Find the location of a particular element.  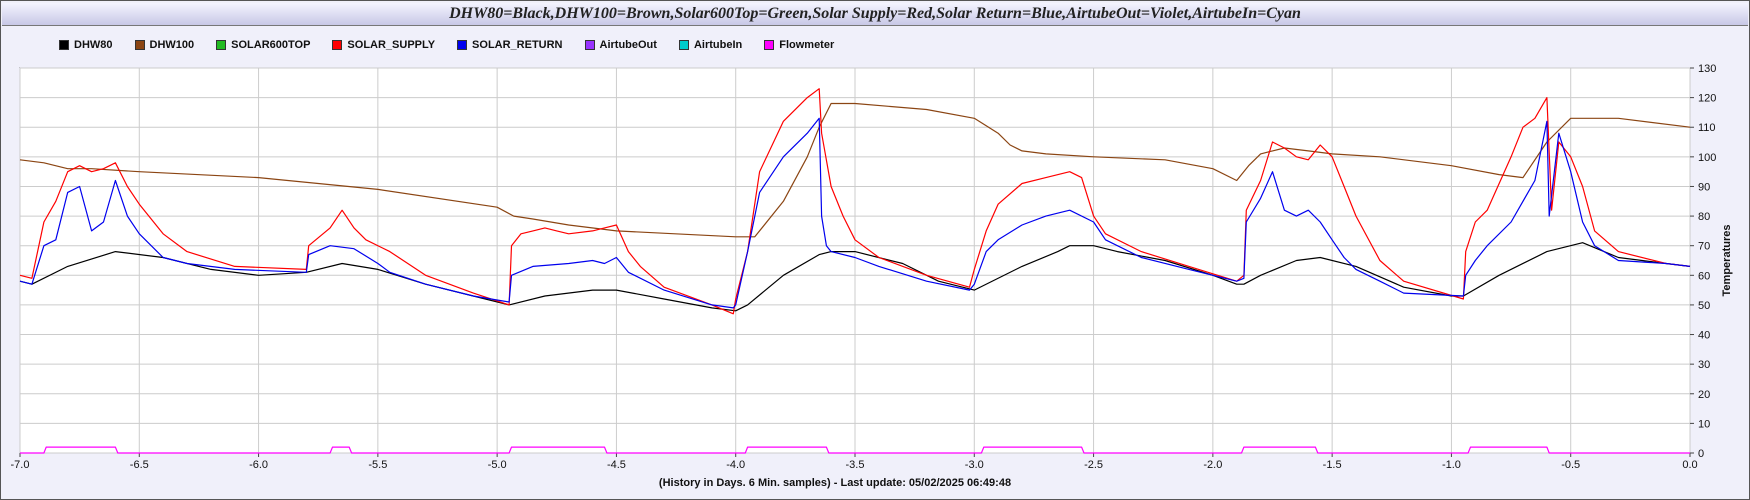

y-tick-label: 0 is located at coordinates (1701, 454).